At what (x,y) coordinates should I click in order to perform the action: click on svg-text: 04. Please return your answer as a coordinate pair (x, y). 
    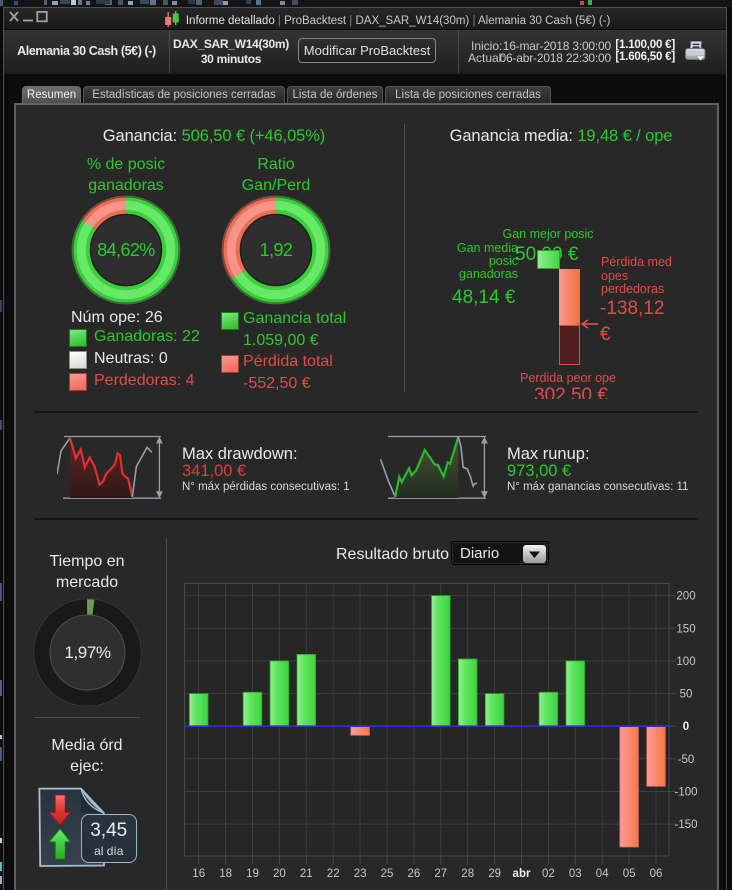
    Looking at the image, I should click on (602, 874).